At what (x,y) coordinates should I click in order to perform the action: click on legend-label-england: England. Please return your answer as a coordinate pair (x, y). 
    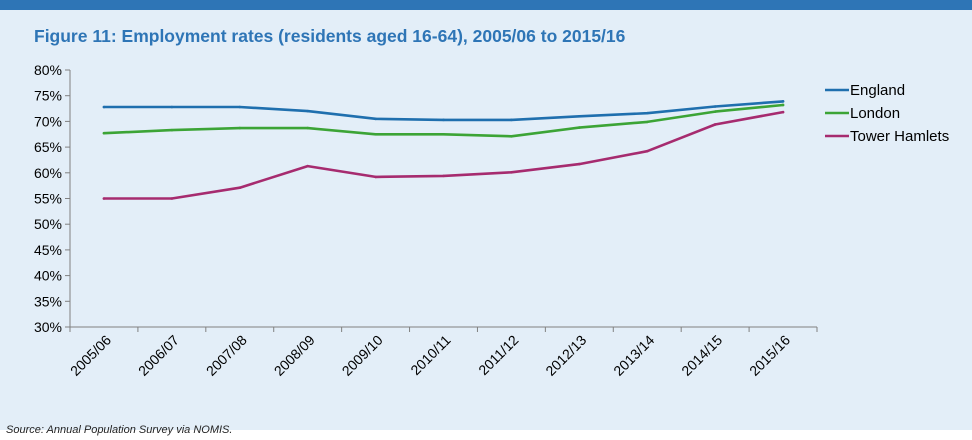
    Looking at the image, I should click on (877, 90).